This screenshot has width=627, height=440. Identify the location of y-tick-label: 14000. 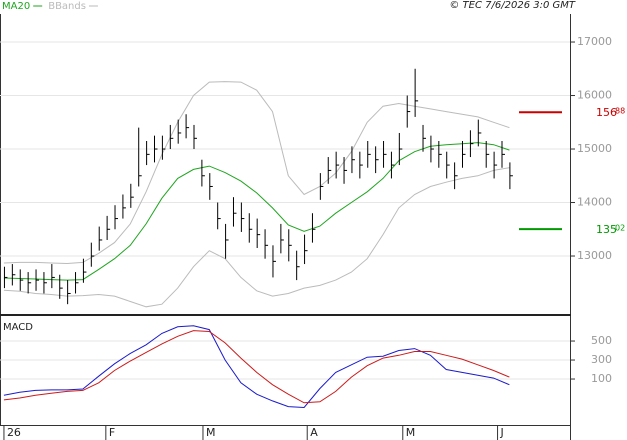
(594, 202).